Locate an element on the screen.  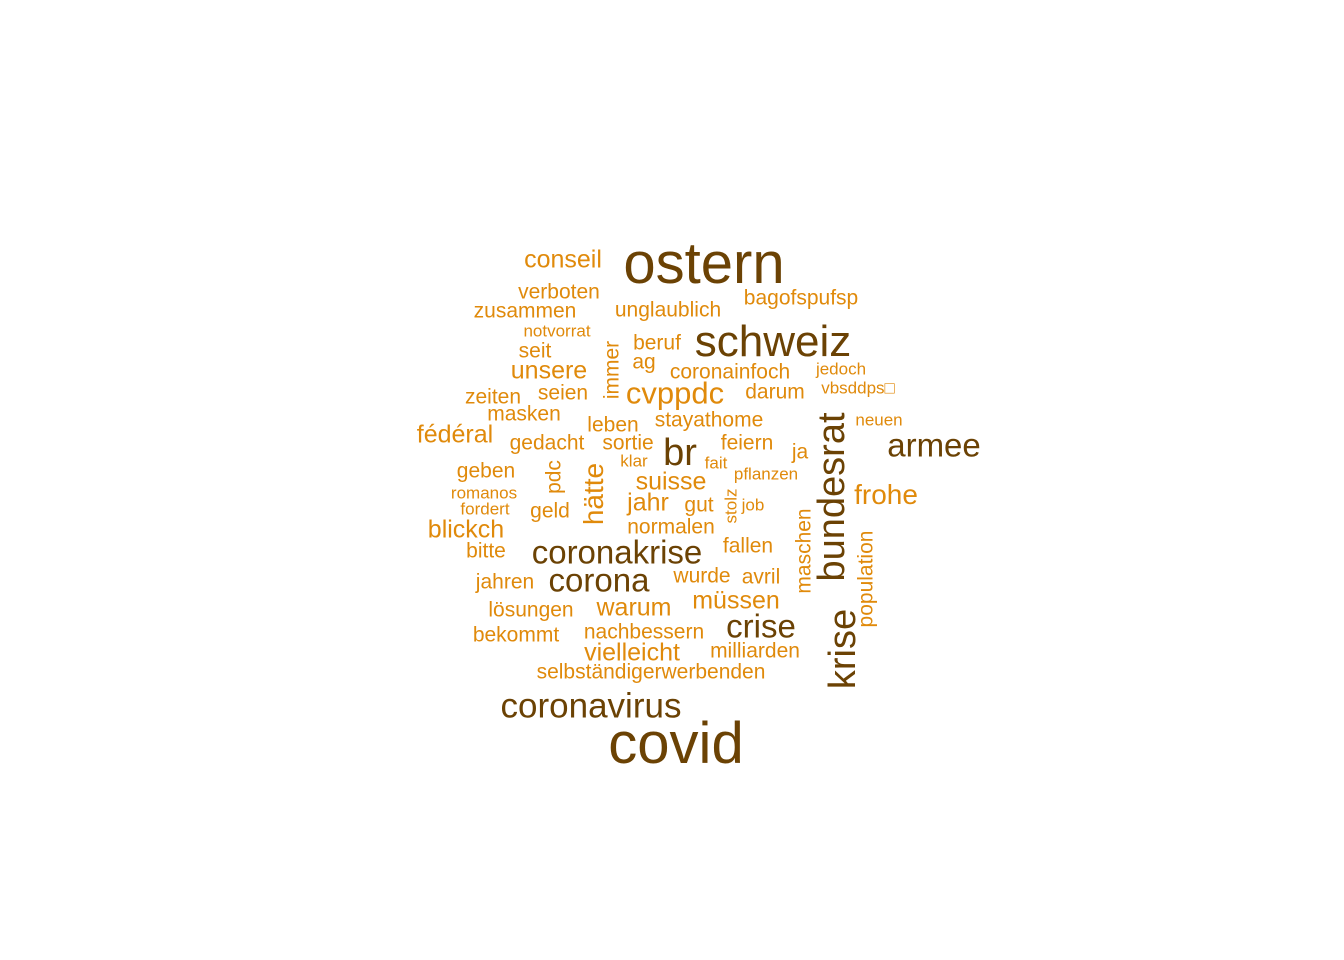
word-br: br is located at coordinates (680, 453).